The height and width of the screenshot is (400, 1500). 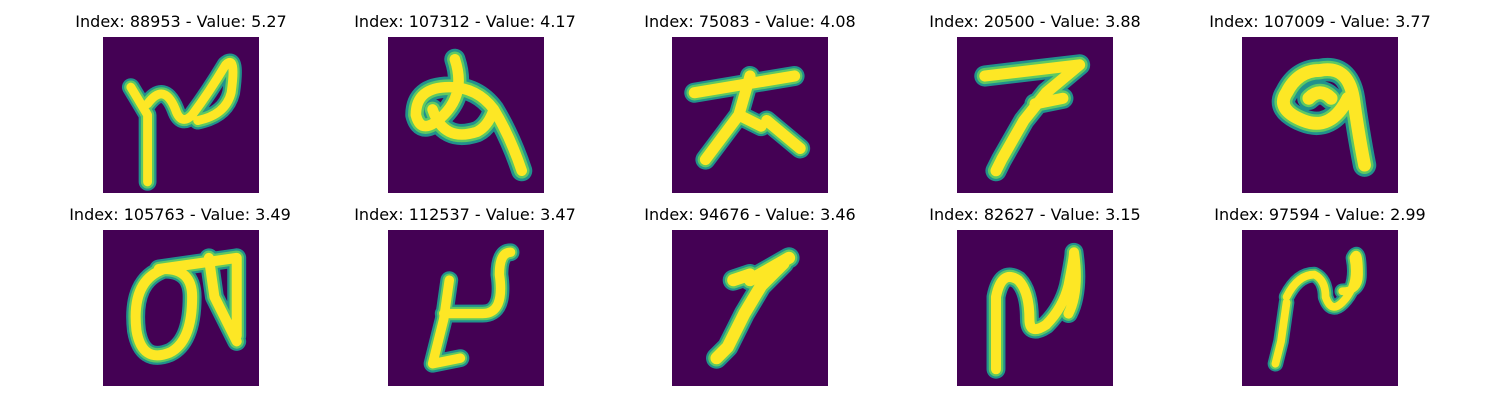 I want to click on panel-title: Index: 88953 - Value: 5.27, so click(x=181, y=21).